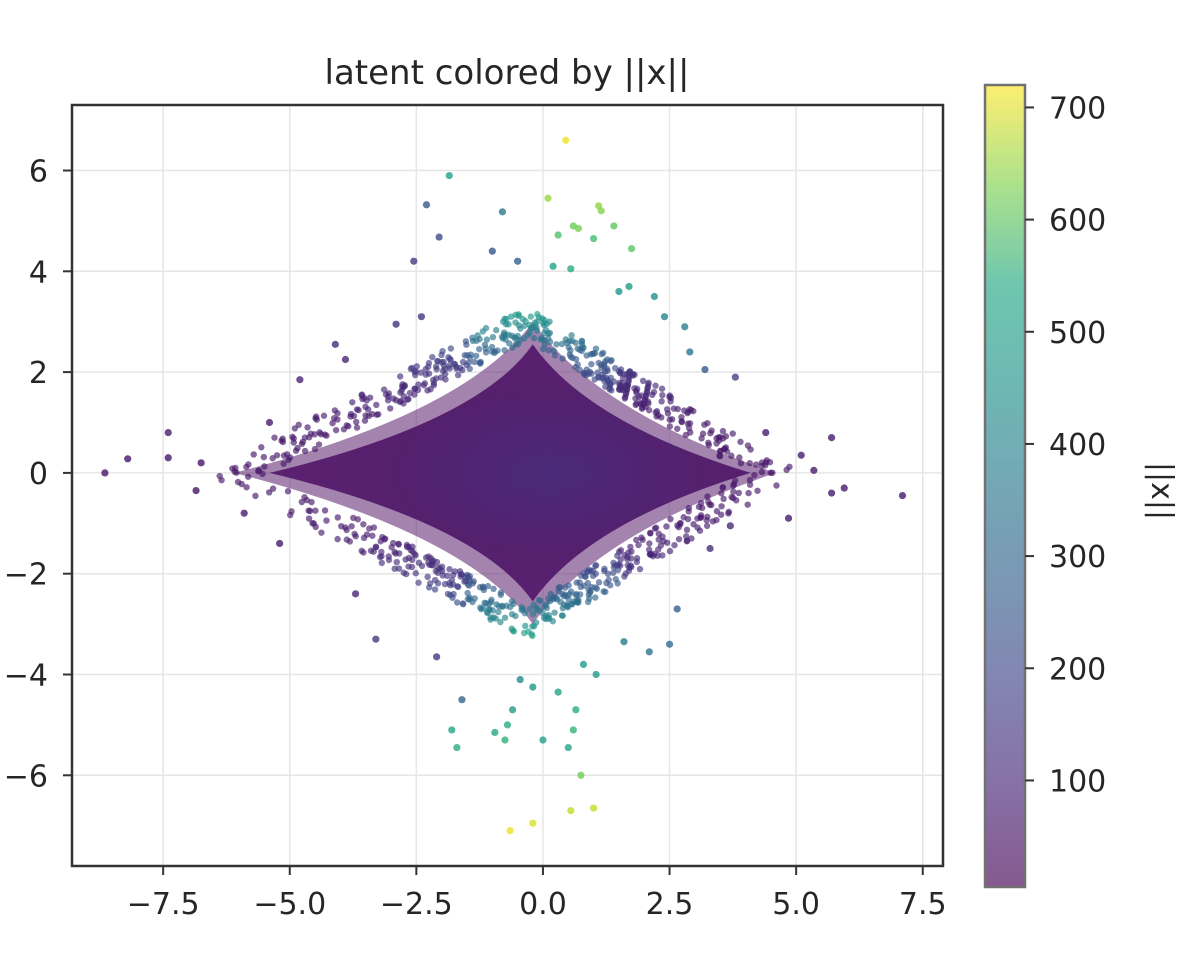 This screenshot has height=966, width=1178. What do you see at coordinates (163, 904) in the screenshot?
I see `x-tick-label: −7.5` at bounding box center [163, 904].